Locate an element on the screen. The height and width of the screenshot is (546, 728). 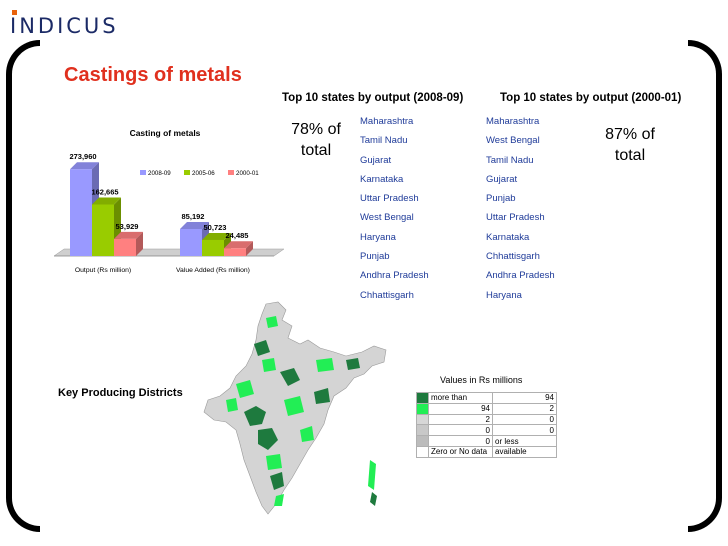
legend-row: 0 0 is located at coordinates (486, 430).